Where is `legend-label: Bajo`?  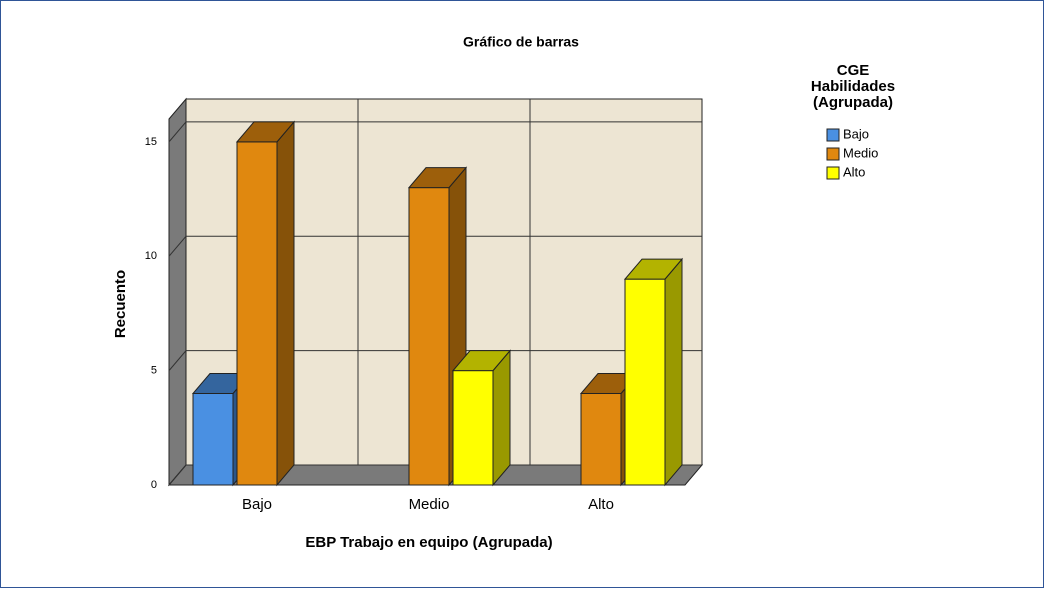 legend-label: Bajo is located at coordinates (856, 133).